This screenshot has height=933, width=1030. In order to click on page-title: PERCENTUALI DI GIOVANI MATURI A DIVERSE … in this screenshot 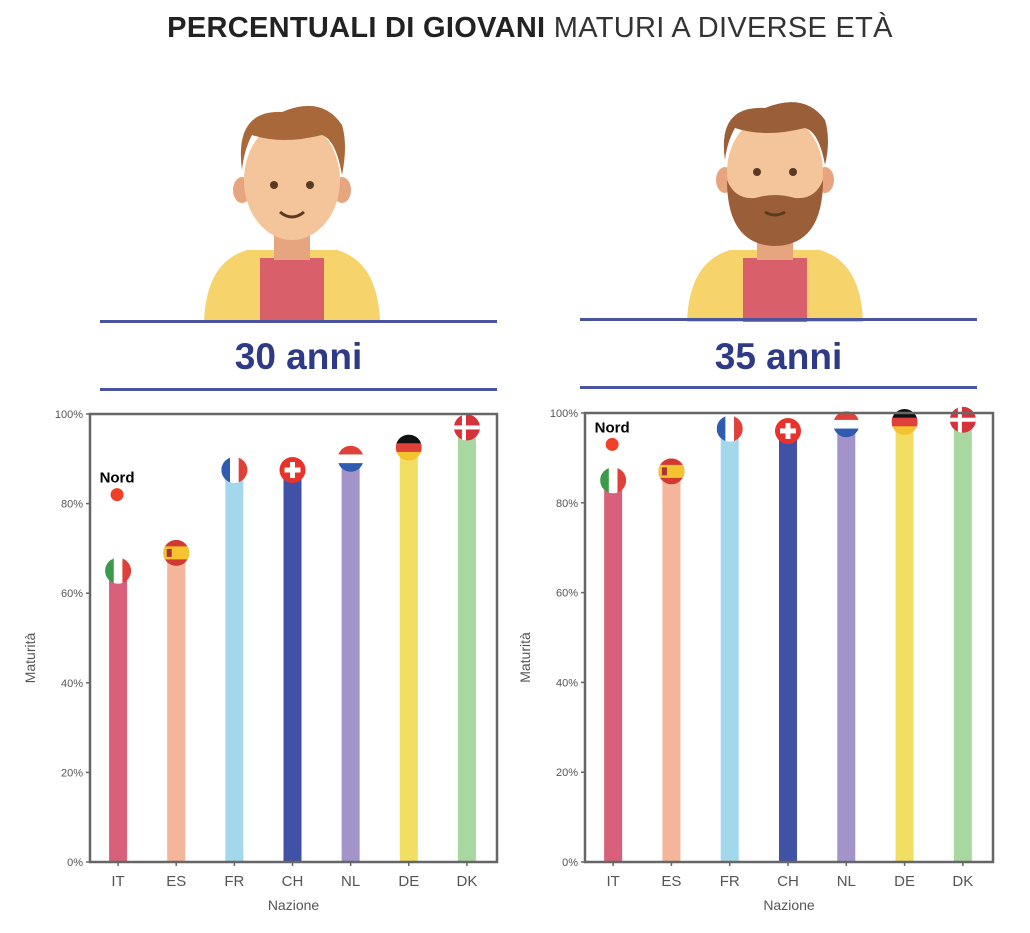, I will do `click(515, 28)`.